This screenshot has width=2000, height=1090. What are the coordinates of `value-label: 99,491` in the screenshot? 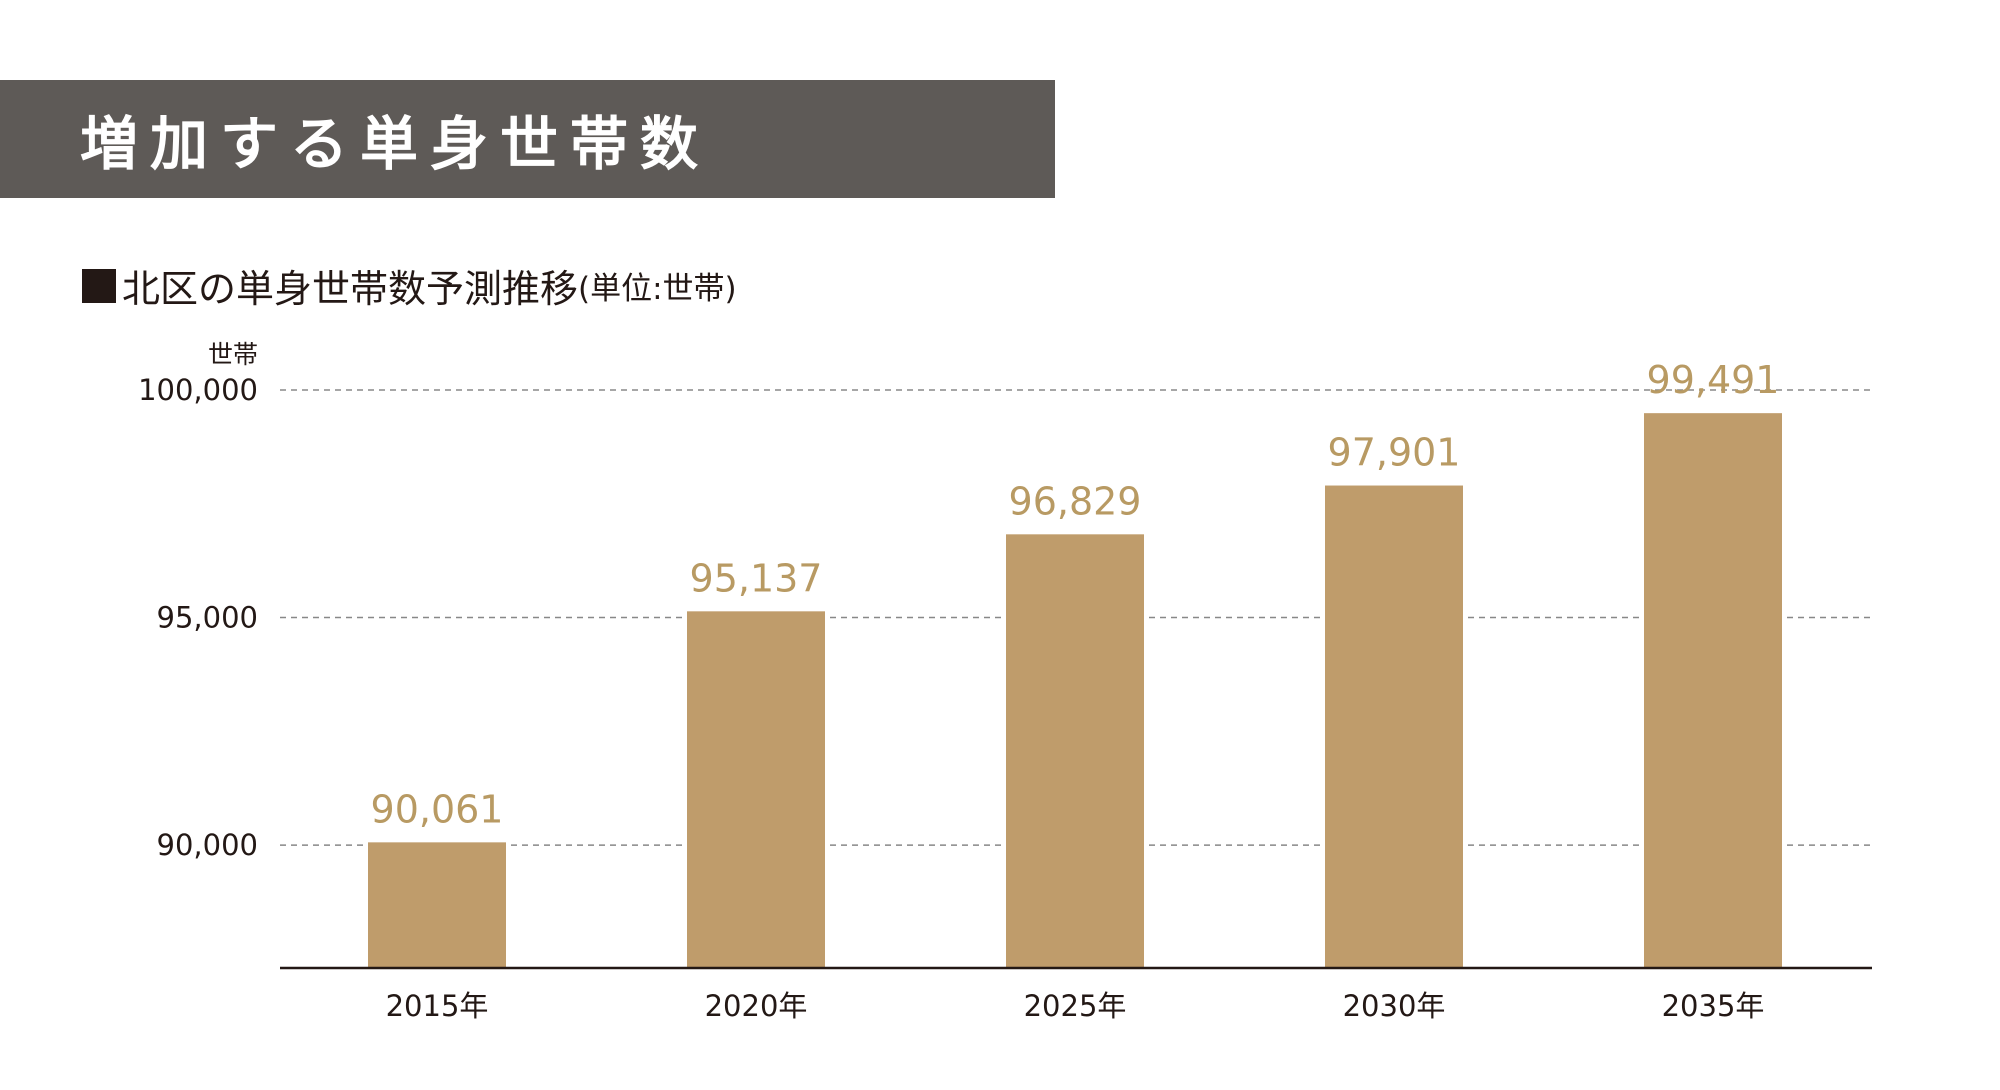 It's located at (1713, 380).